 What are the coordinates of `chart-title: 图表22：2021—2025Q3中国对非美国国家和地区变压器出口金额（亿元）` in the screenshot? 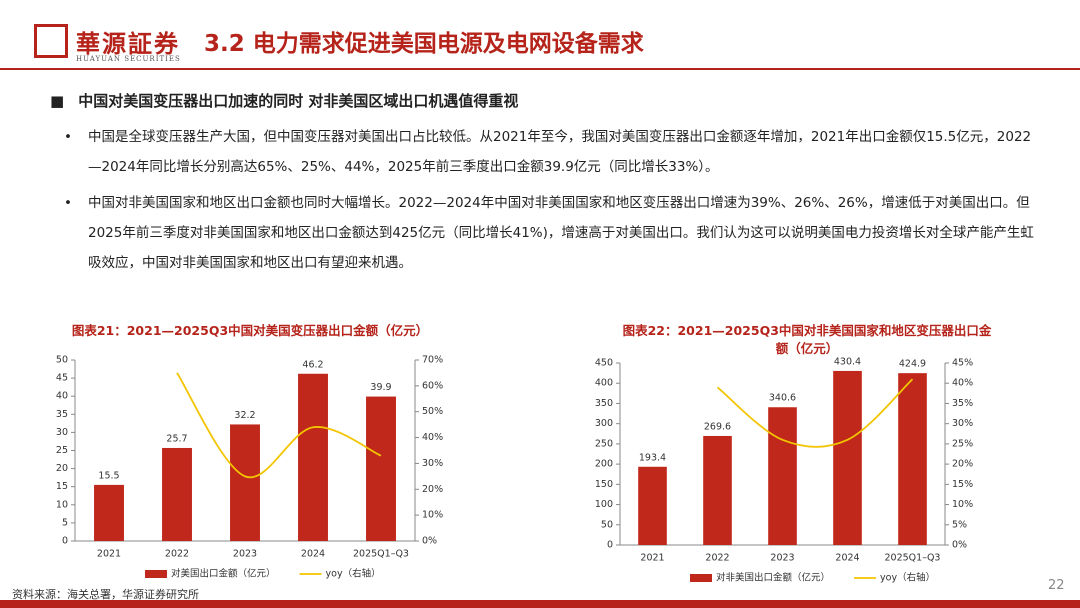 It's located at (807, 339).